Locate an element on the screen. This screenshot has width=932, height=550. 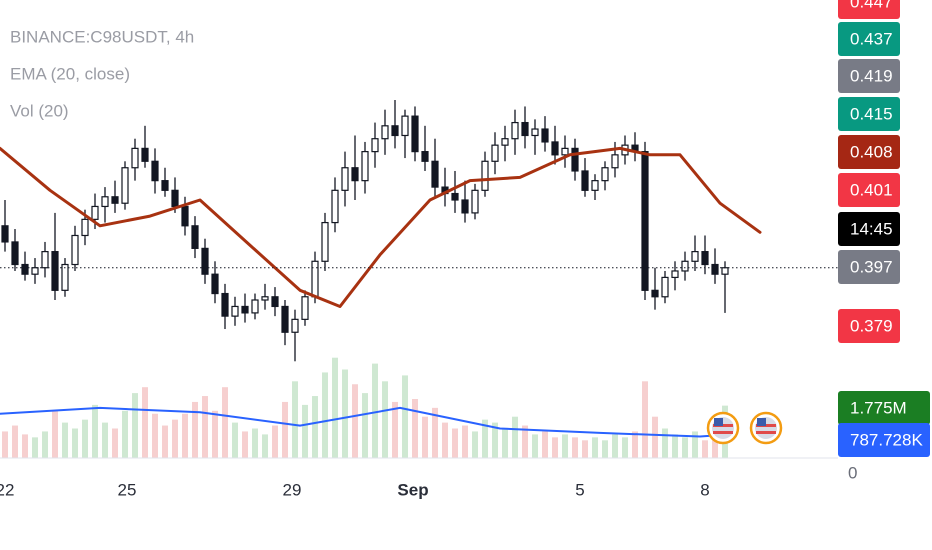
x-tick-label: 5 is located at coordinates (579, 489).